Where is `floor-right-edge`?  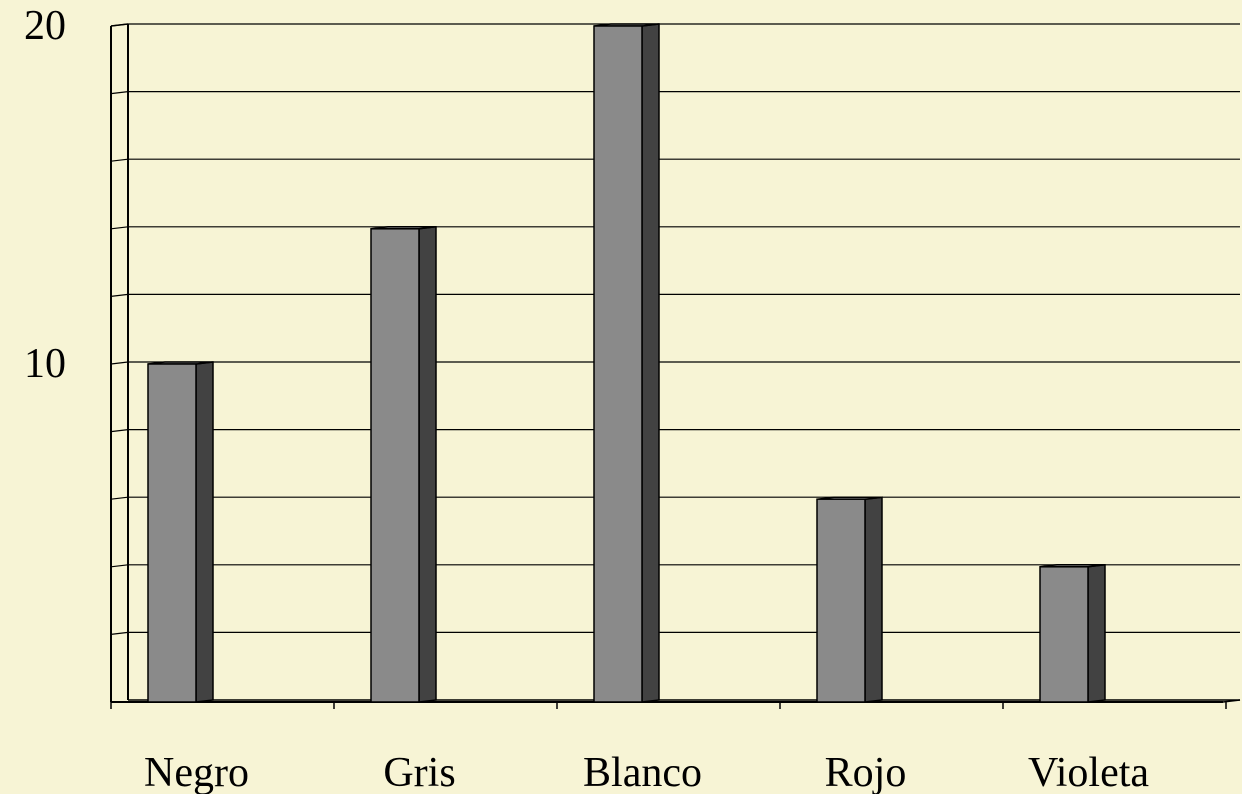 floor-right-edge is located at coordinates (1231, 701).